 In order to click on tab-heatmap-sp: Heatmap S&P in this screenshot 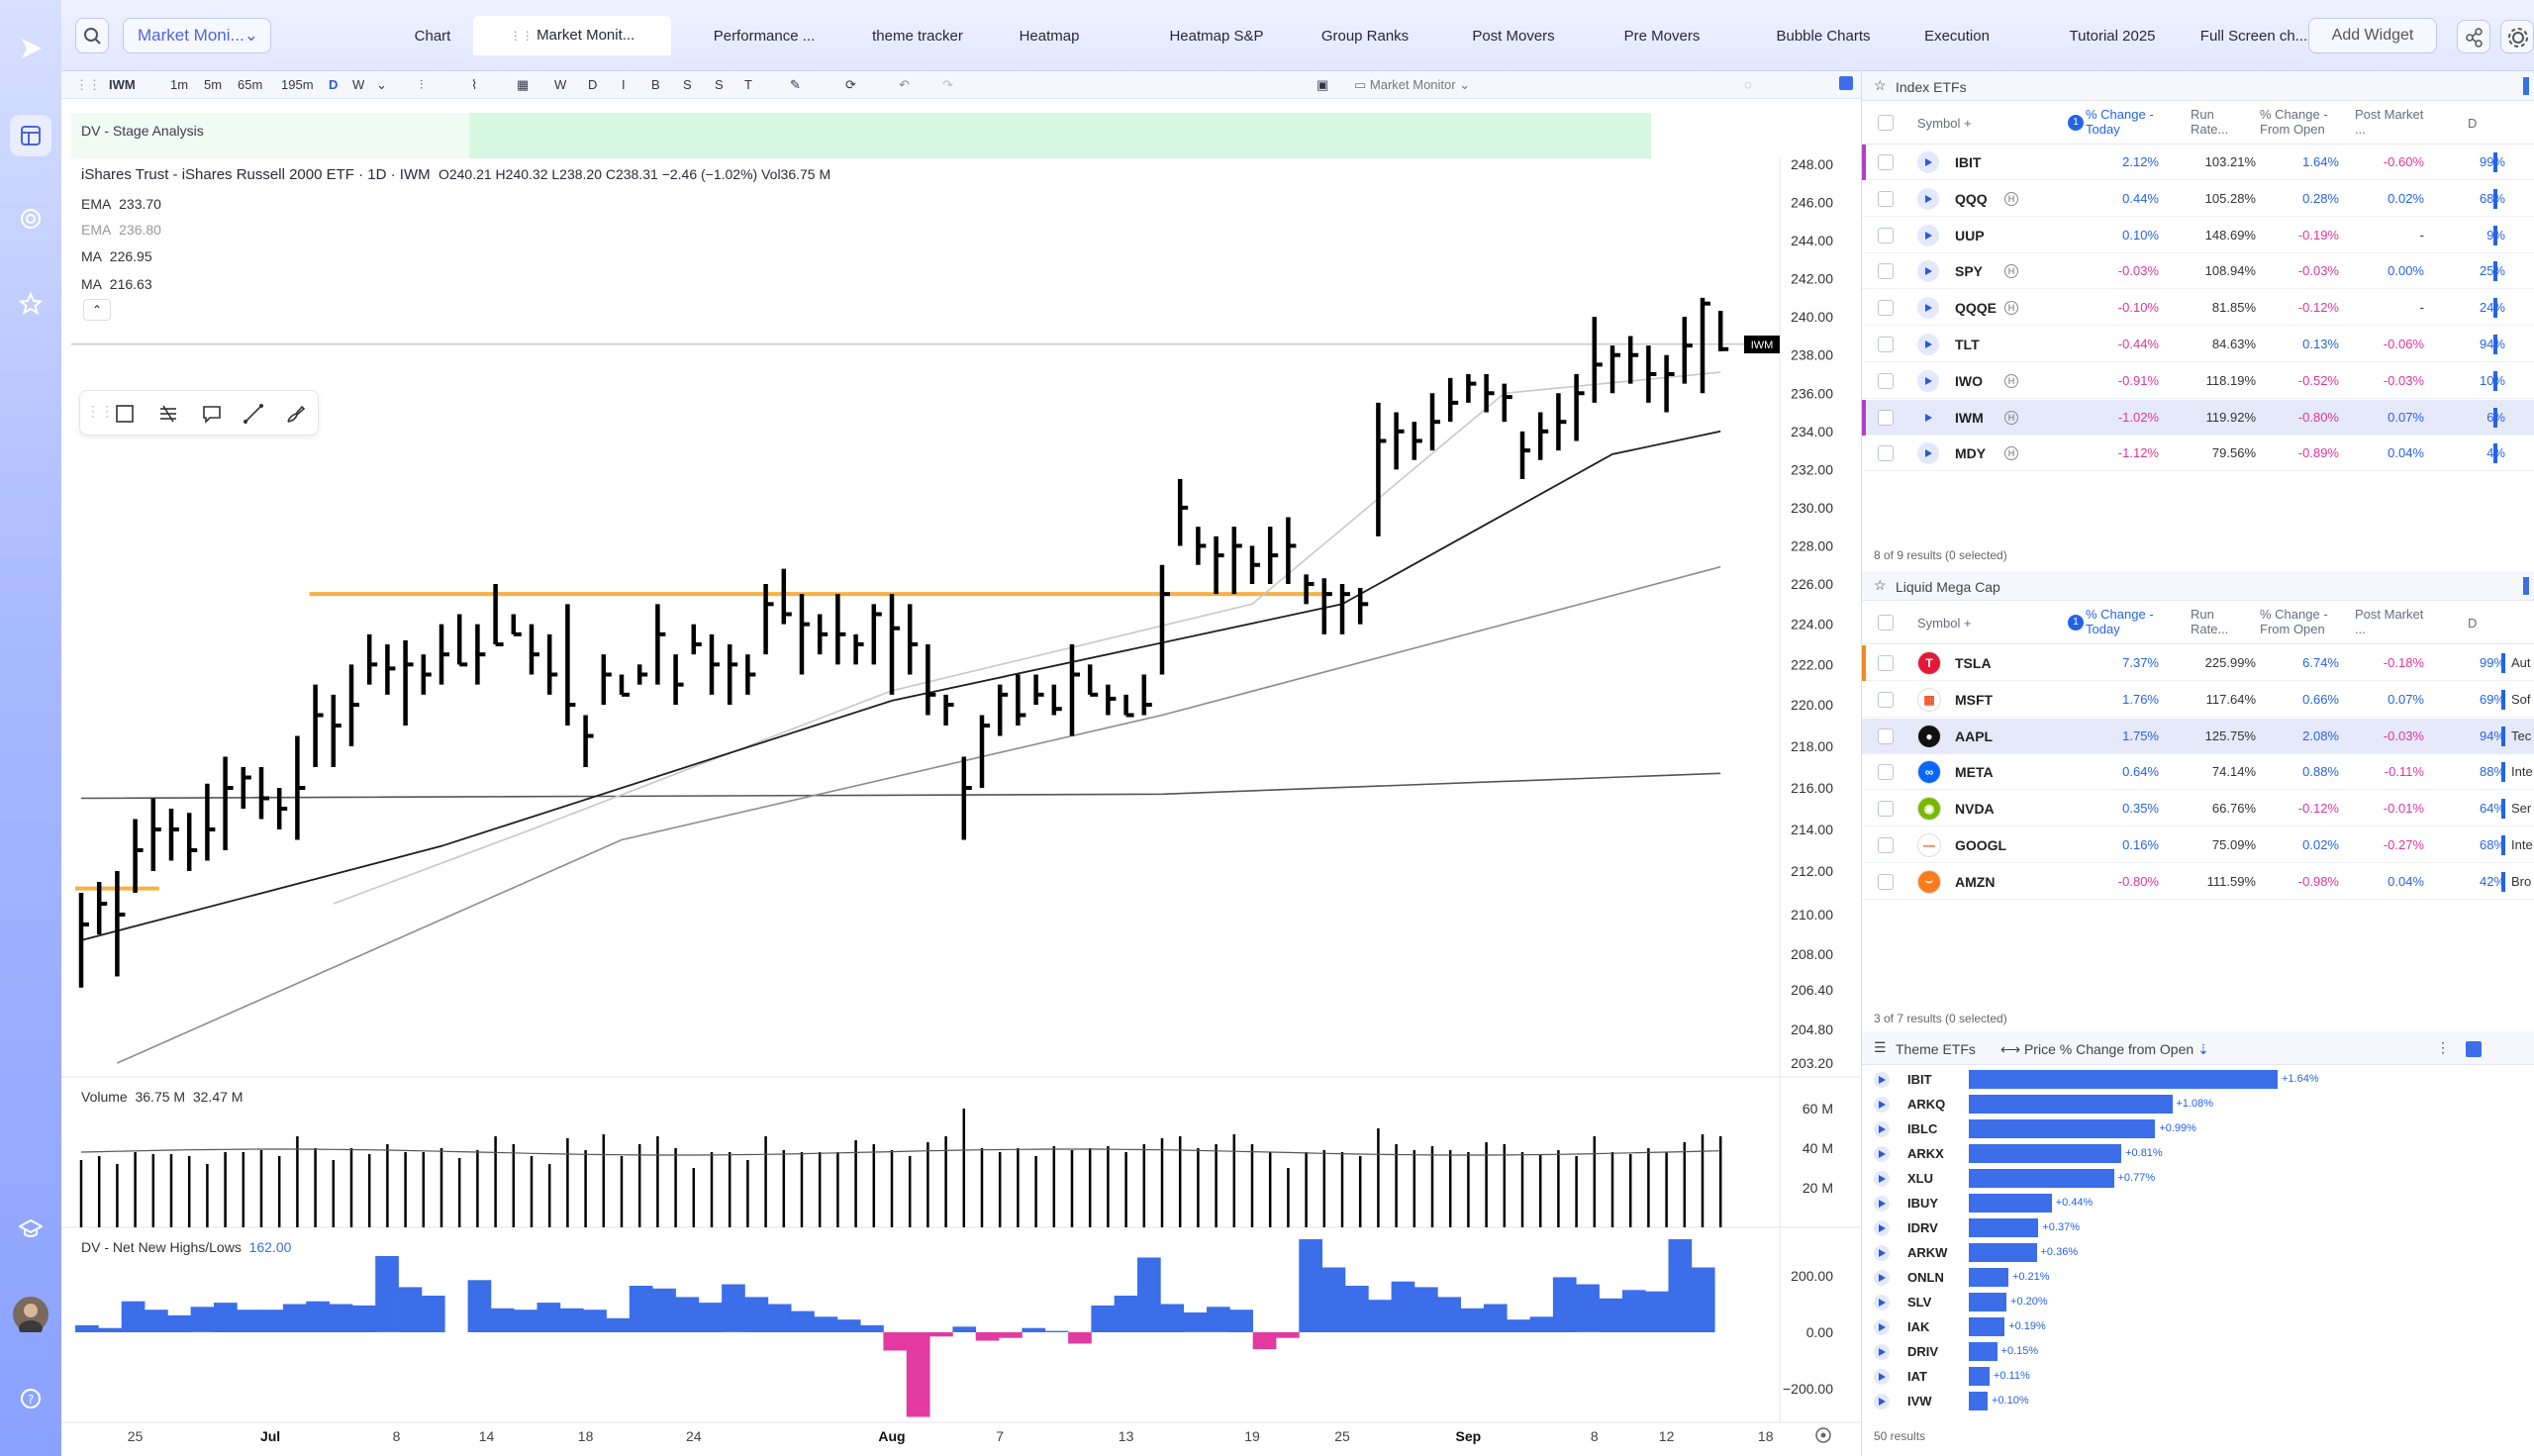, I will do `click(1216, 36)`.